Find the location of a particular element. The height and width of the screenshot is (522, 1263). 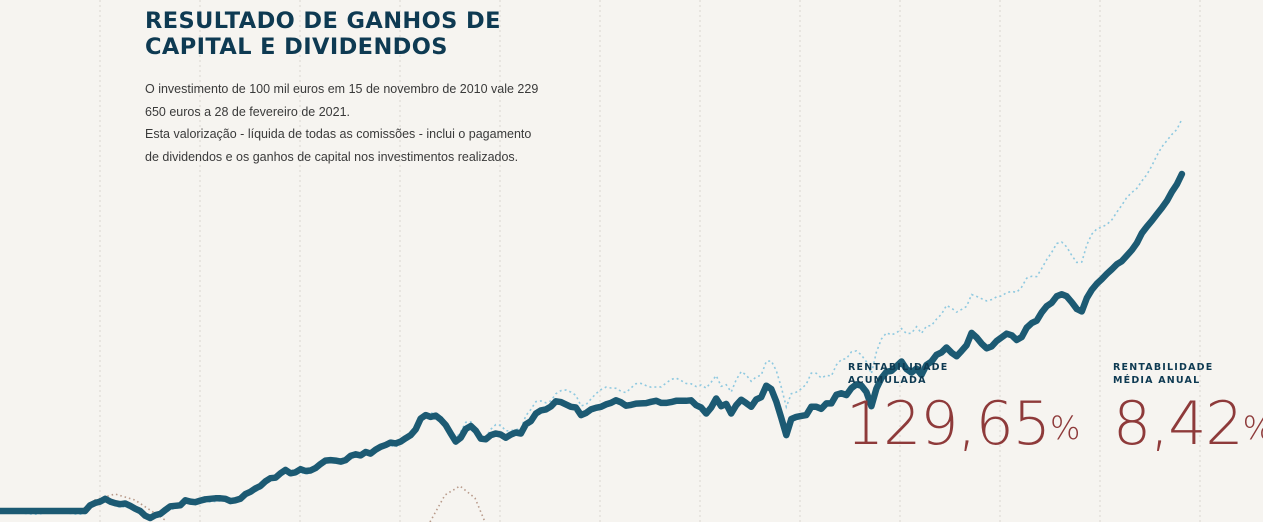

annual-value-unit: % is located at coordinates (1253, 428).